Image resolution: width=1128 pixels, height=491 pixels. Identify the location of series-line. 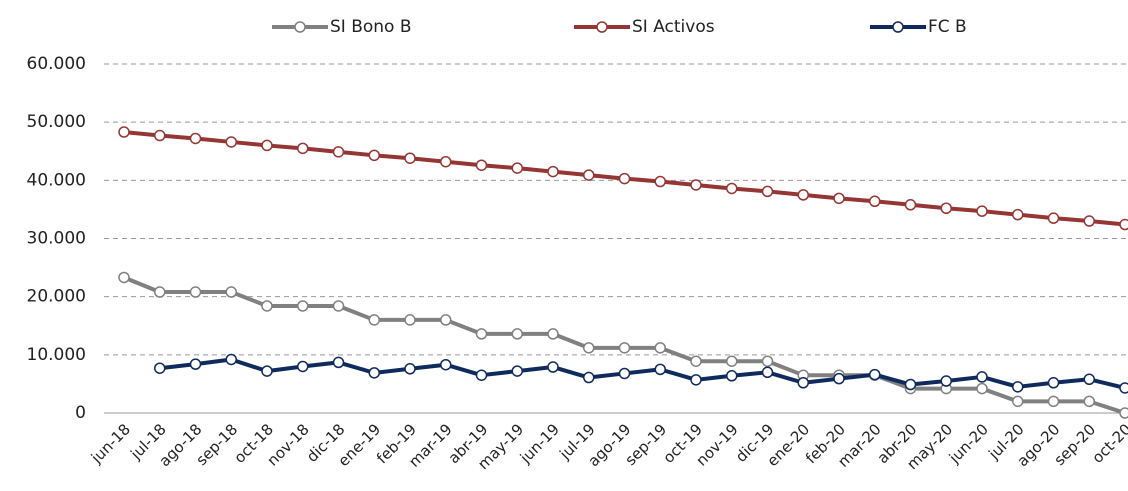
(642, 373).